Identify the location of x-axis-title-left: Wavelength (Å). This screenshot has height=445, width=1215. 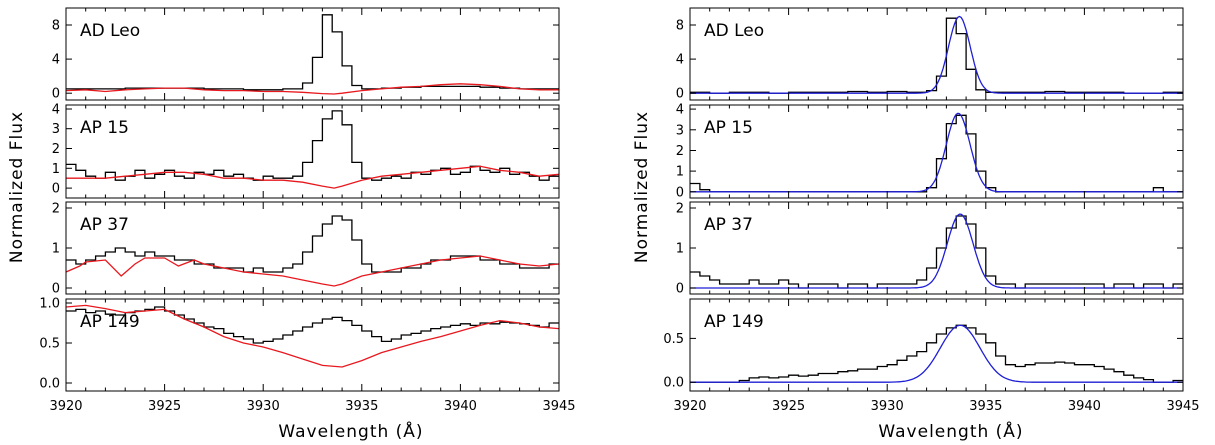
(350, 431).